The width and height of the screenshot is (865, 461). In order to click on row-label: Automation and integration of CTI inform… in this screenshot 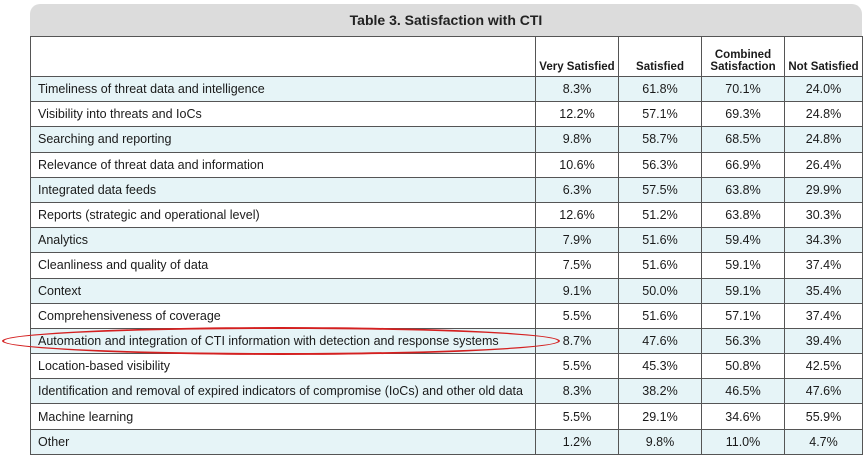, I will do `click(283, 341)`.